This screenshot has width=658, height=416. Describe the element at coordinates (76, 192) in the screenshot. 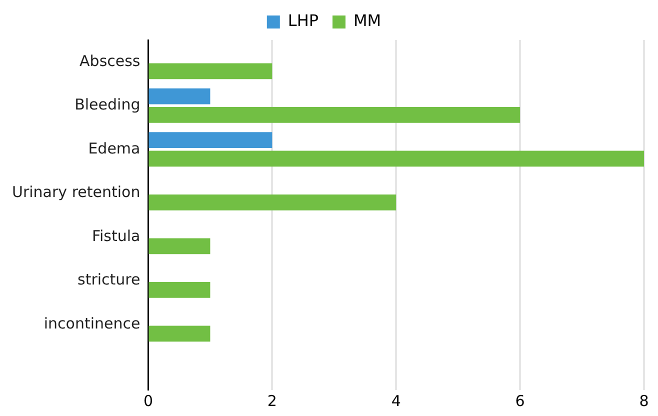

I see `y-tick-label: Urinary retention` at that location.